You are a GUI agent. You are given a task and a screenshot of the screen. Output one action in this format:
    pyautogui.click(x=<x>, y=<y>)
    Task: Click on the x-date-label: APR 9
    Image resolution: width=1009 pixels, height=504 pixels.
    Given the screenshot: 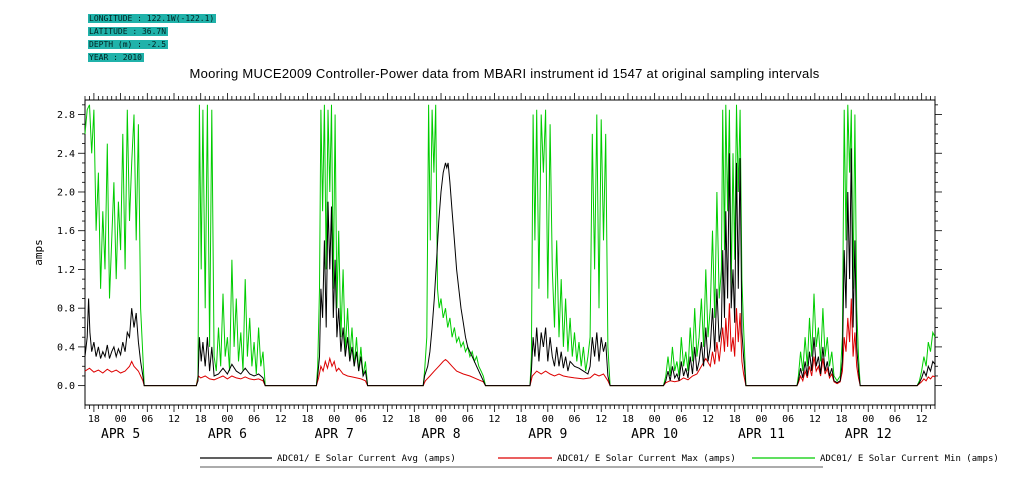 What is the action you would take?
    pyautogui.click(x=547, y=434)
    